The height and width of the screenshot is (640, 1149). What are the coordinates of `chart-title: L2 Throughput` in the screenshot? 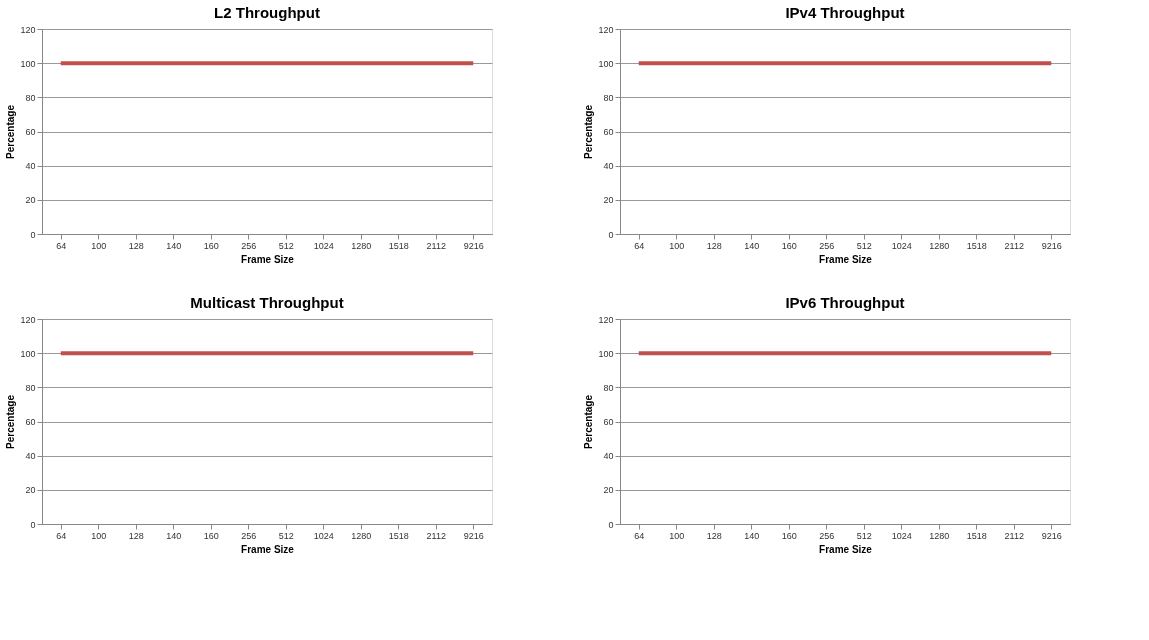 It's located at (267, 12).